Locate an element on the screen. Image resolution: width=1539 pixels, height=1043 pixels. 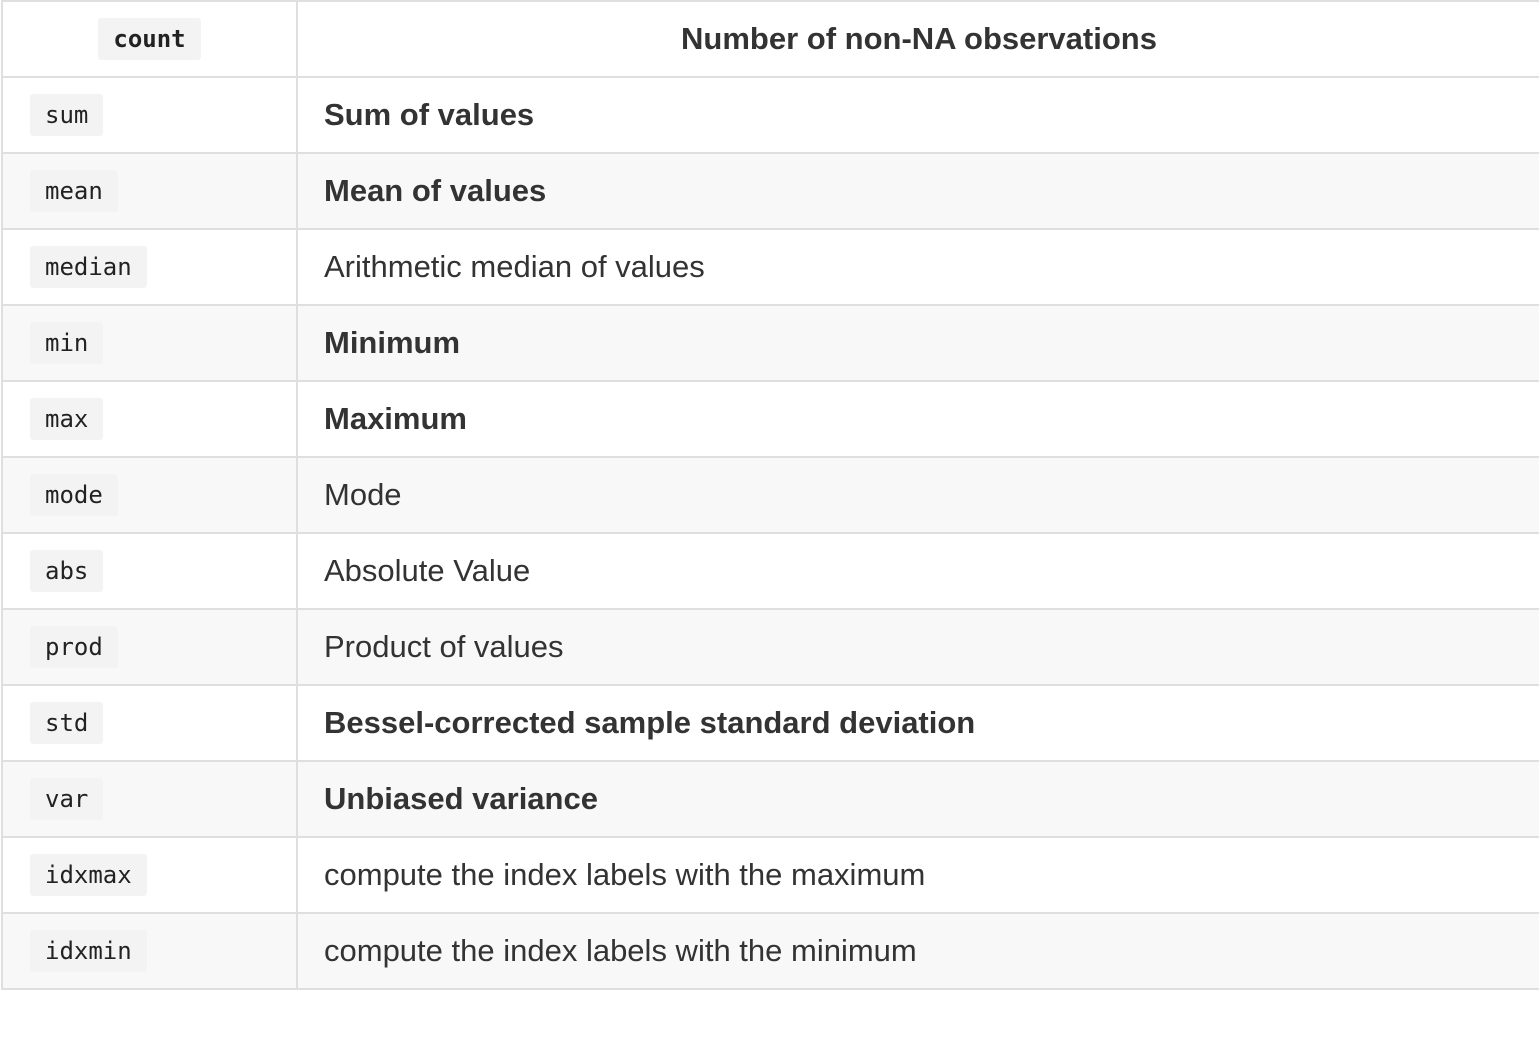
table-row: abs Absolute Value is located at coordinates (770, 571).